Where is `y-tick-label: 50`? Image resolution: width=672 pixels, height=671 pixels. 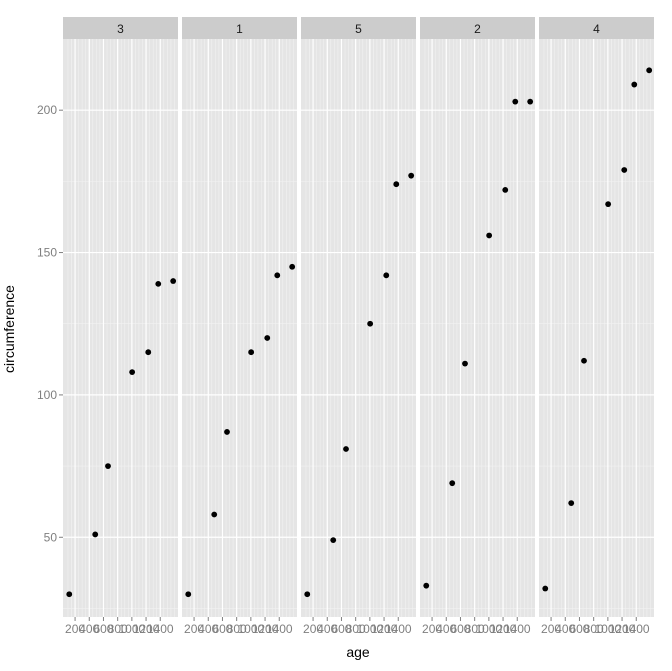 y-tick-label: 50 is located at coordinates (51, 537).